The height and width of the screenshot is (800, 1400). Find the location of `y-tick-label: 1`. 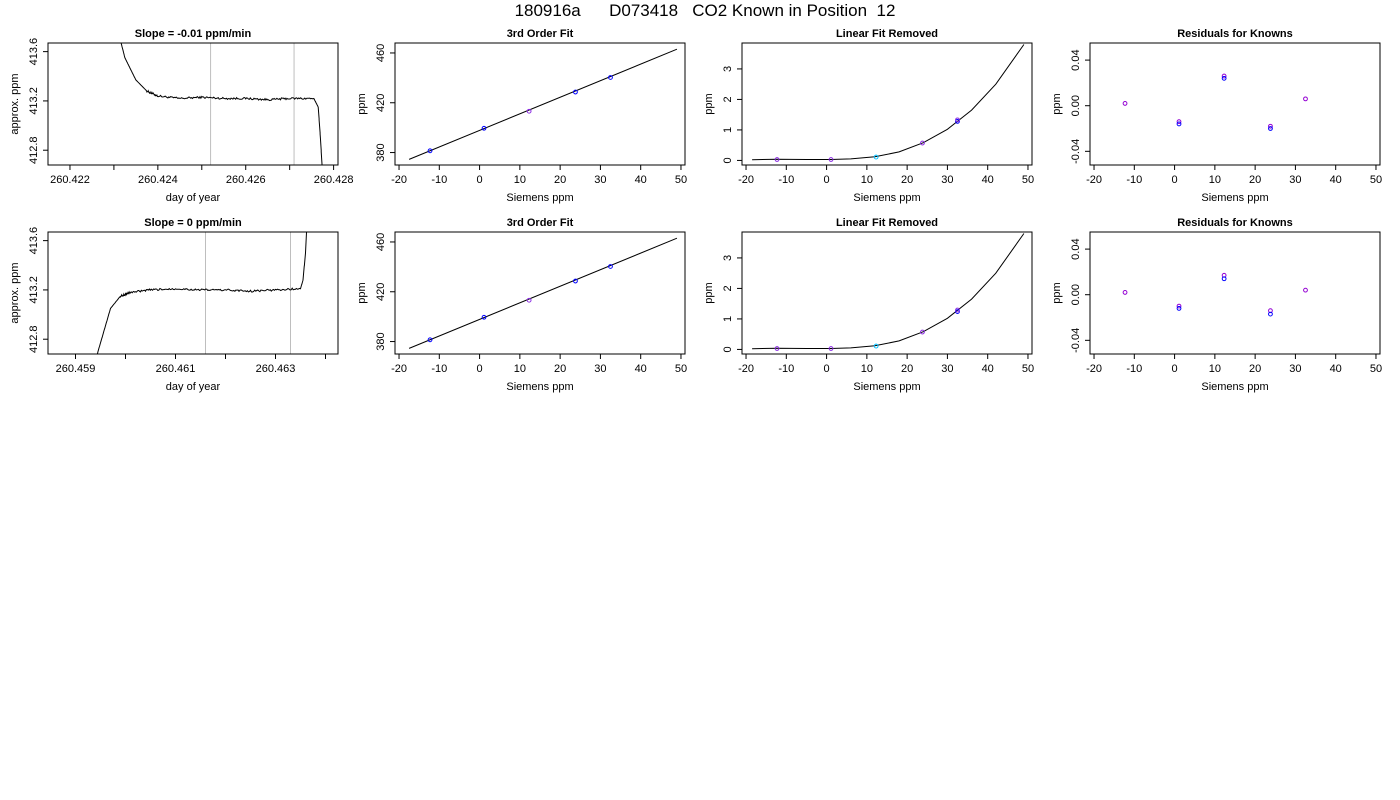

y-tick-label: 1 is located at coordinates (728, 319).